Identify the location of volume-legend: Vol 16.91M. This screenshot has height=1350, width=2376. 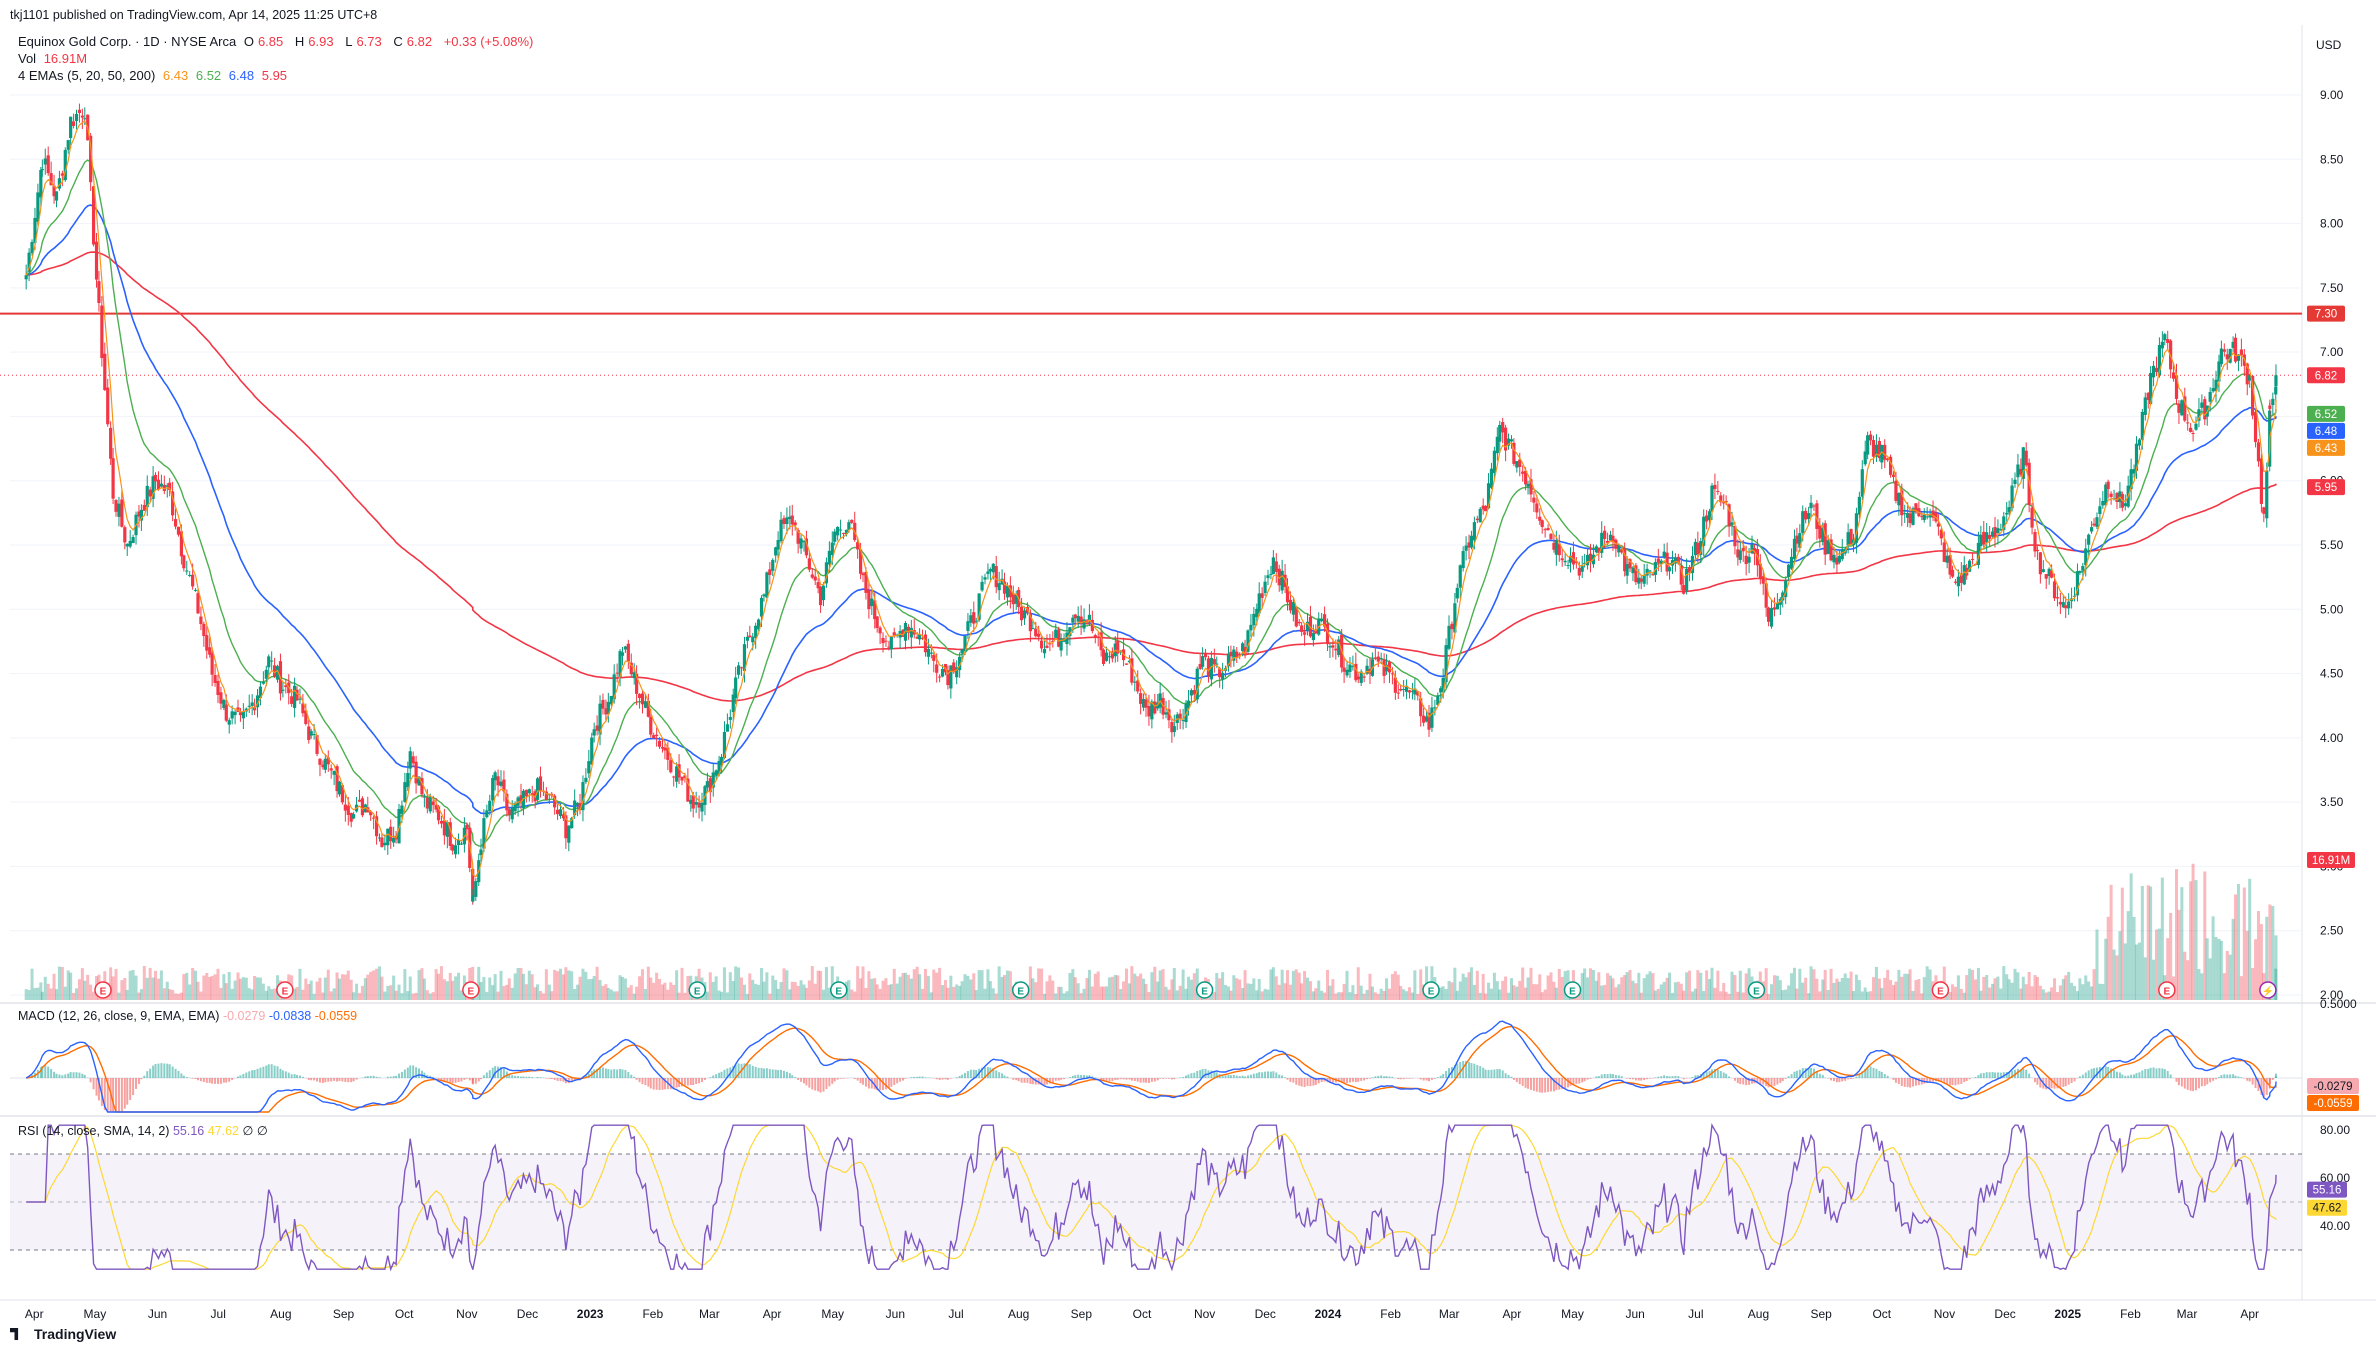
(54, 58).